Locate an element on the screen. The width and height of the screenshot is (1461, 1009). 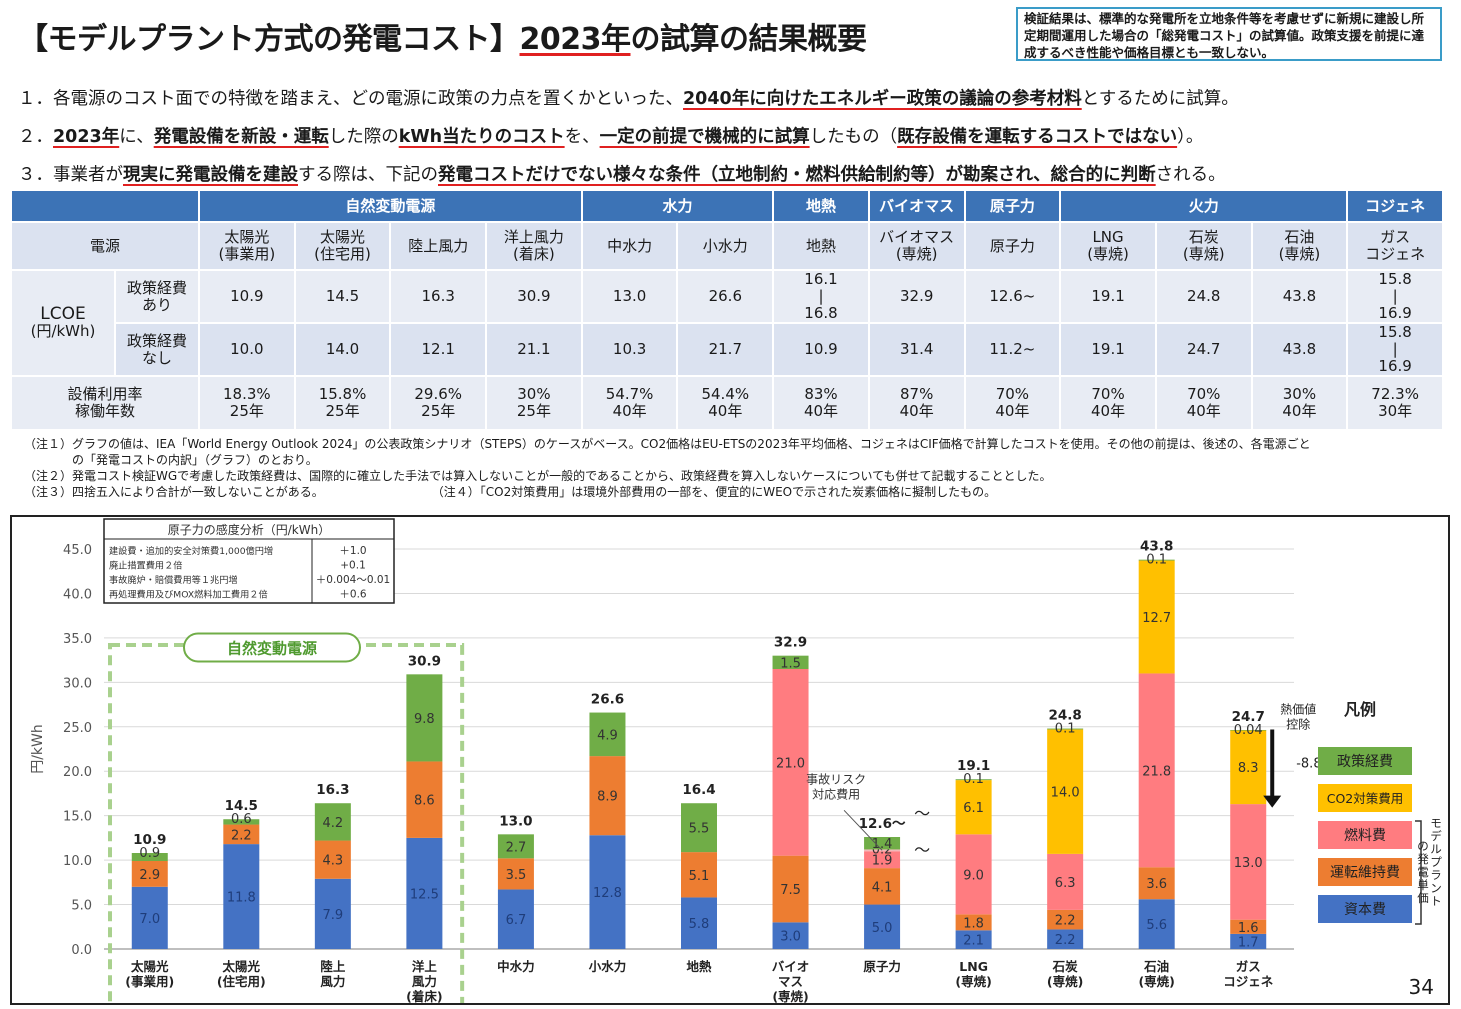
segment-label: 6.3 is located at coordinates (1065, 883).